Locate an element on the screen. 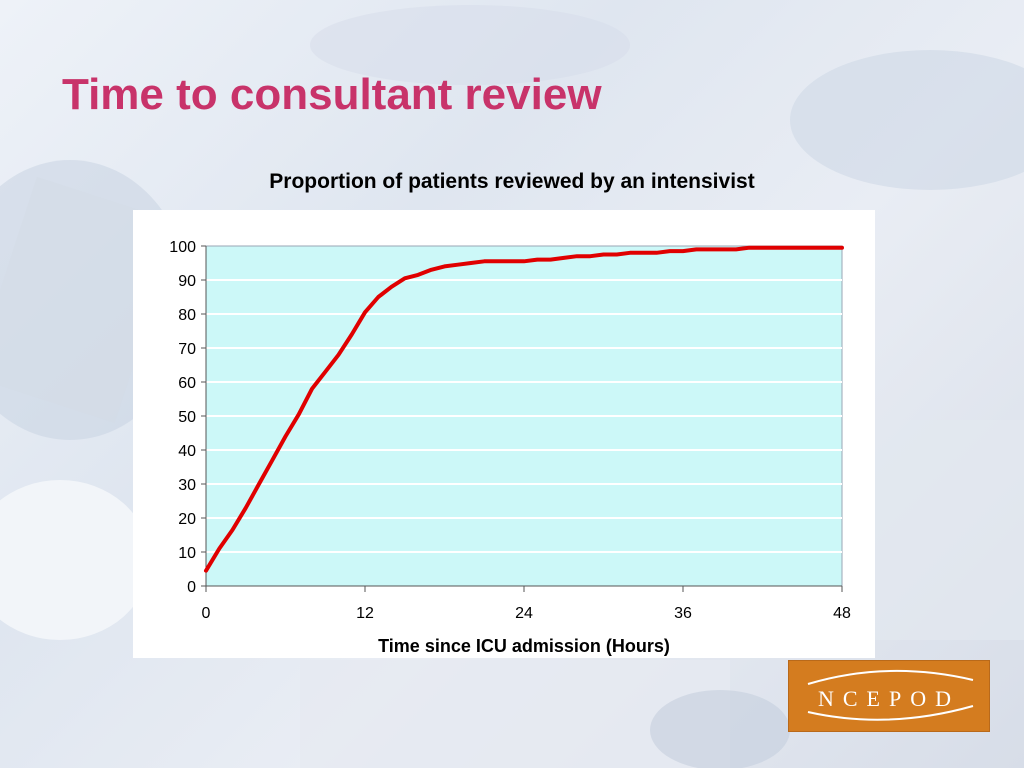 The width and height of the screenshot is (1024, 768). logo-text: NCEPOD is located at coordinates (888, 698).